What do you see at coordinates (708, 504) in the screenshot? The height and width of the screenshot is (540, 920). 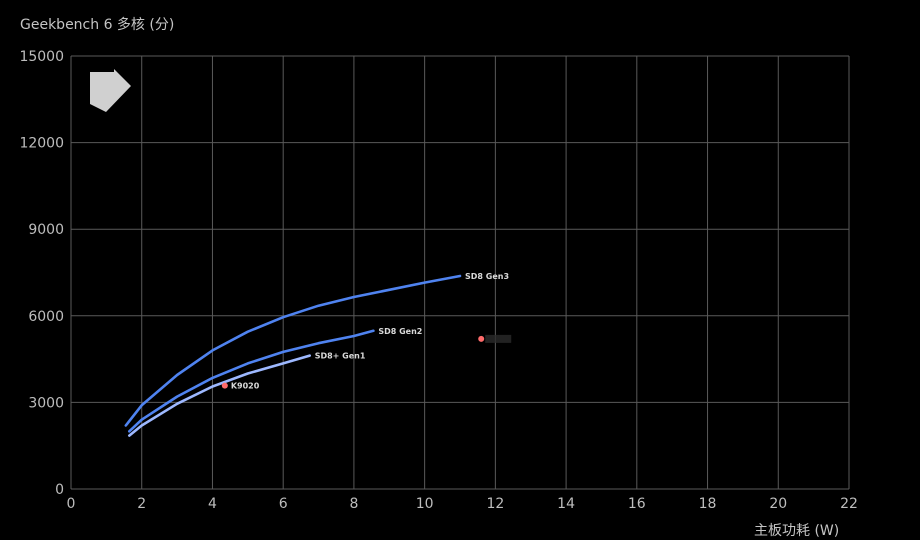 I see `x-tick-label: 18` at bounding box center [708, 504].